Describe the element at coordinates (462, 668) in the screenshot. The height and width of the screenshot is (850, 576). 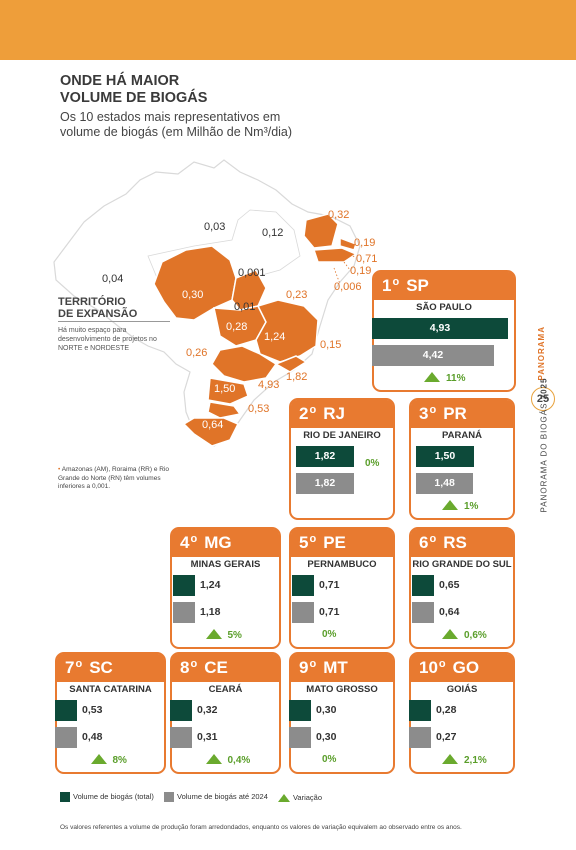
I see `card-header: 10o GO` at that location.